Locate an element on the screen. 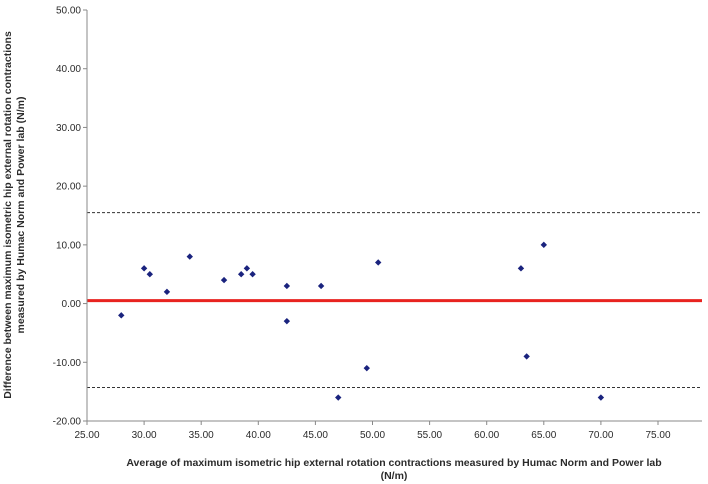 Image resolution: width=708 pixels, height=484 pixels. x-tick-label: 50.00 is located at coordinates (372, 435).